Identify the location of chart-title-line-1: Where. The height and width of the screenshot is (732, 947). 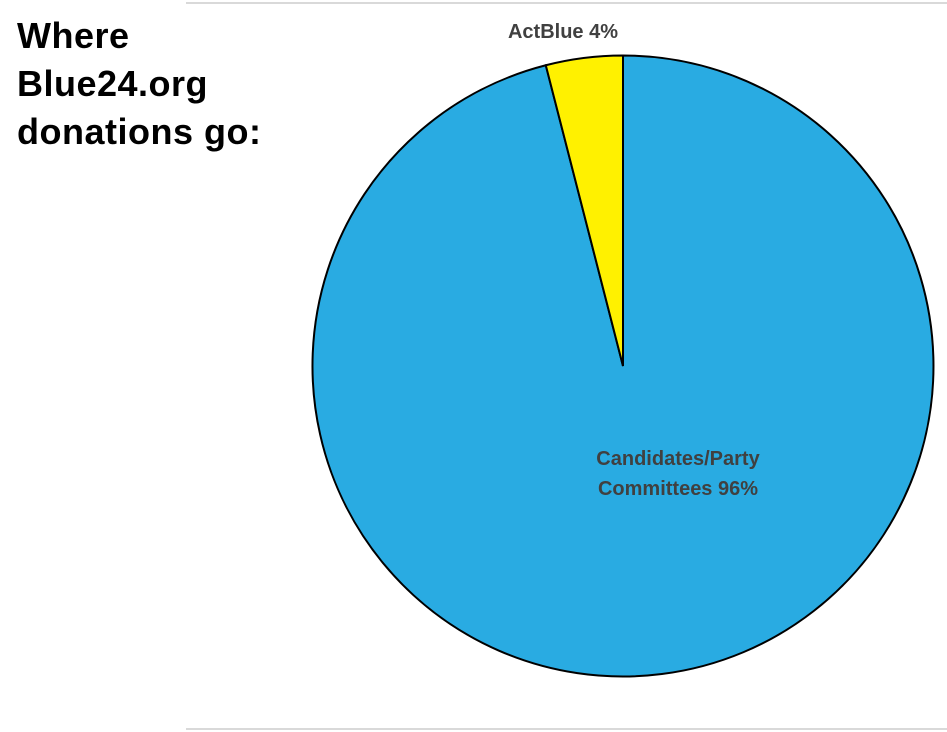
(73, 35).